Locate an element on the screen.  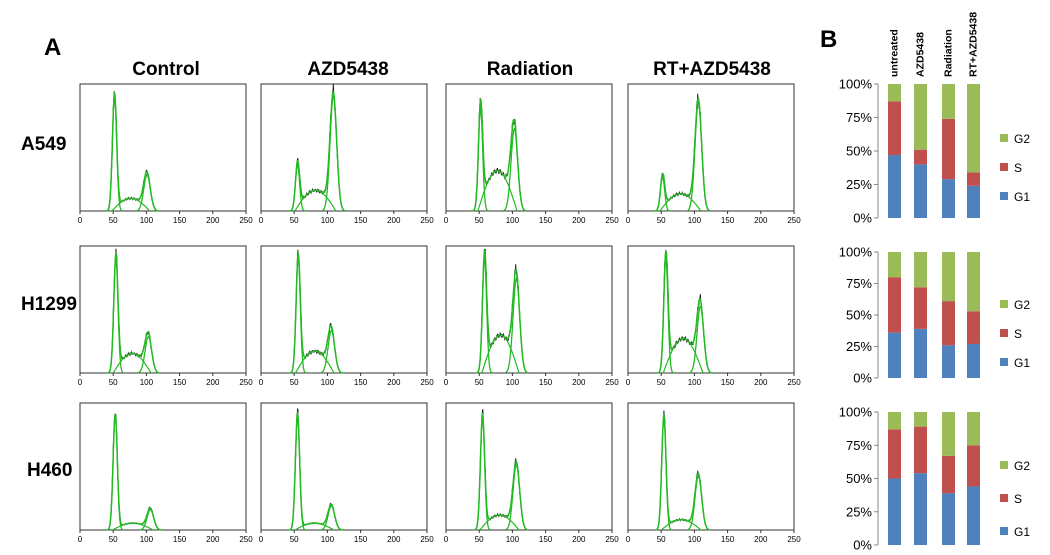
y-tick-label: 25% is located at coordinates (859, 184).